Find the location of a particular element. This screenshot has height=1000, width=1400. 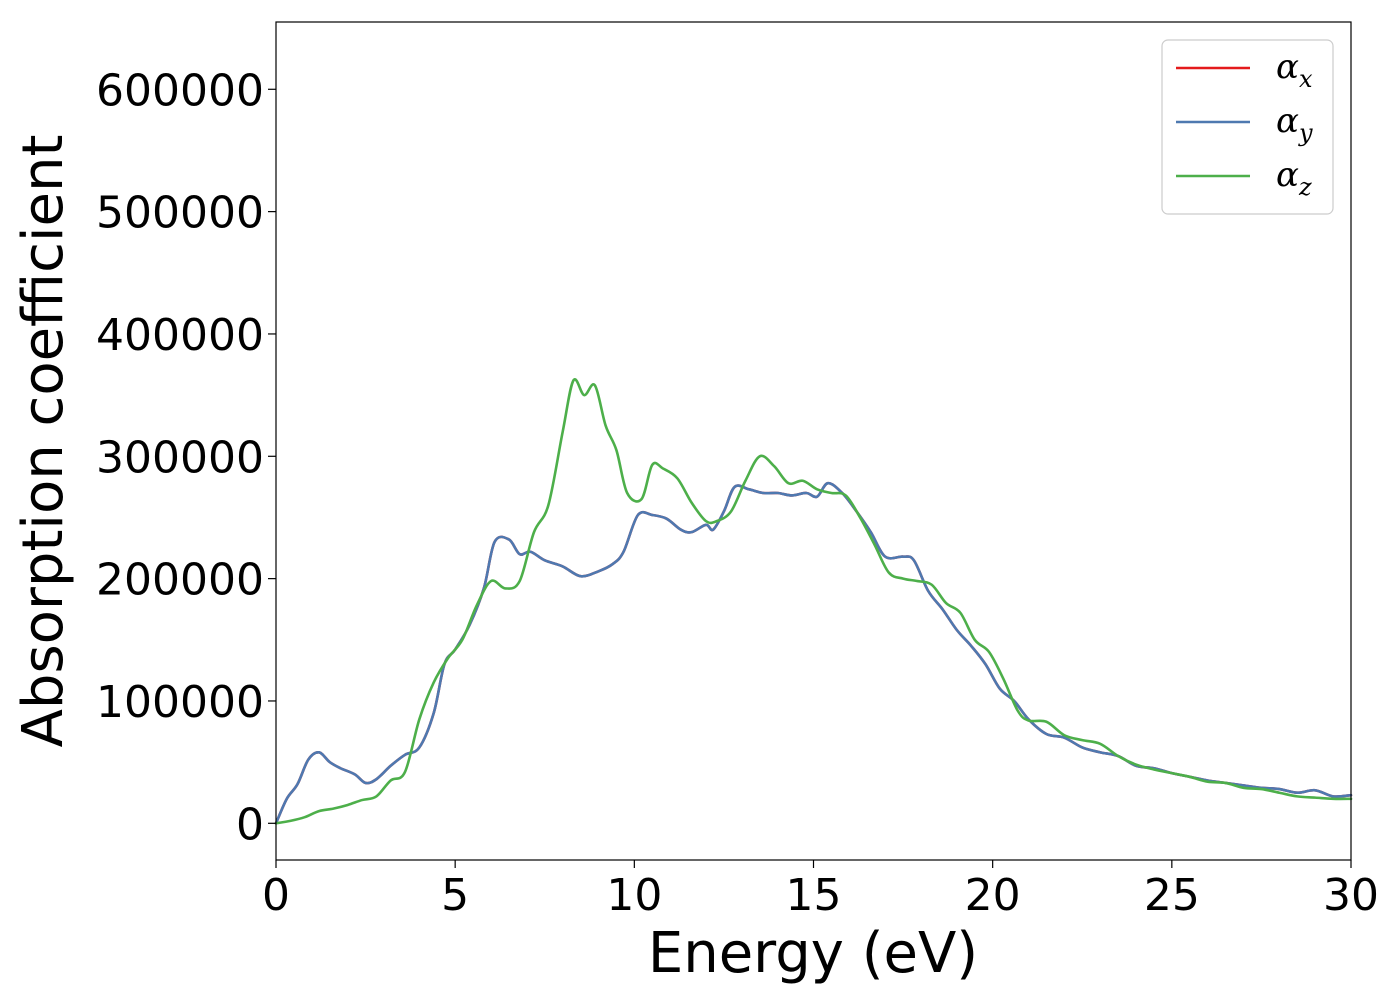

x-axis-title: Energy (eV) is located at coordinates (813, 953).